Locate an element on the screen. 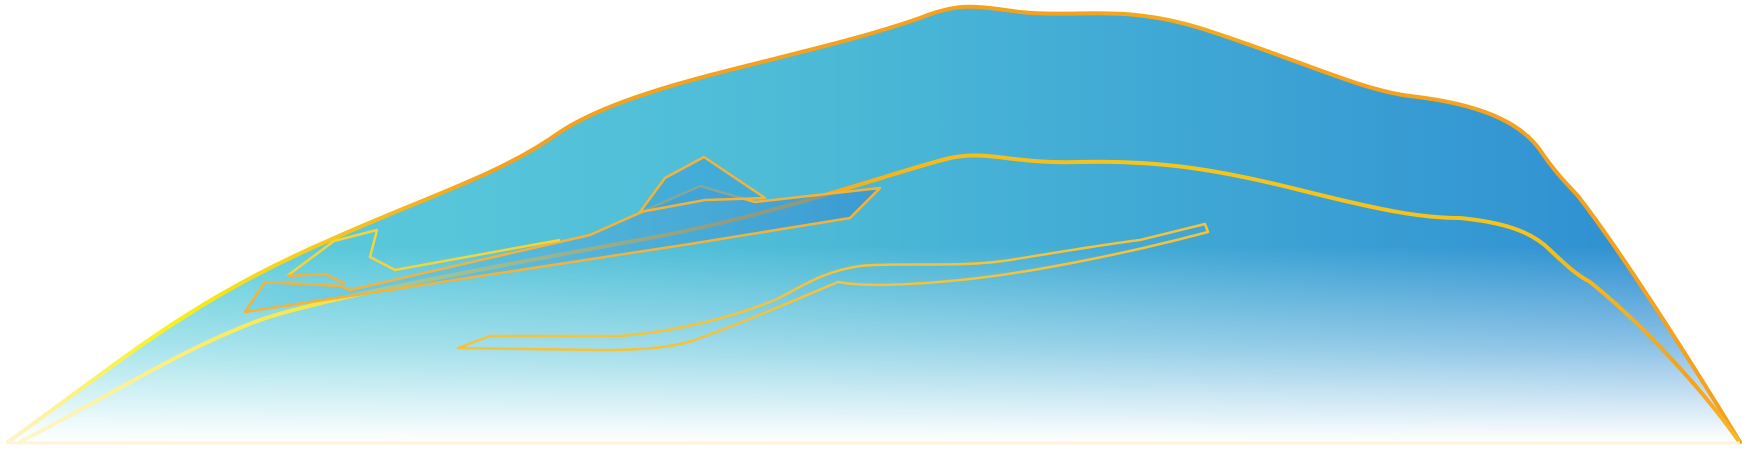  boat-cabin is located at coordinates (702, 184).